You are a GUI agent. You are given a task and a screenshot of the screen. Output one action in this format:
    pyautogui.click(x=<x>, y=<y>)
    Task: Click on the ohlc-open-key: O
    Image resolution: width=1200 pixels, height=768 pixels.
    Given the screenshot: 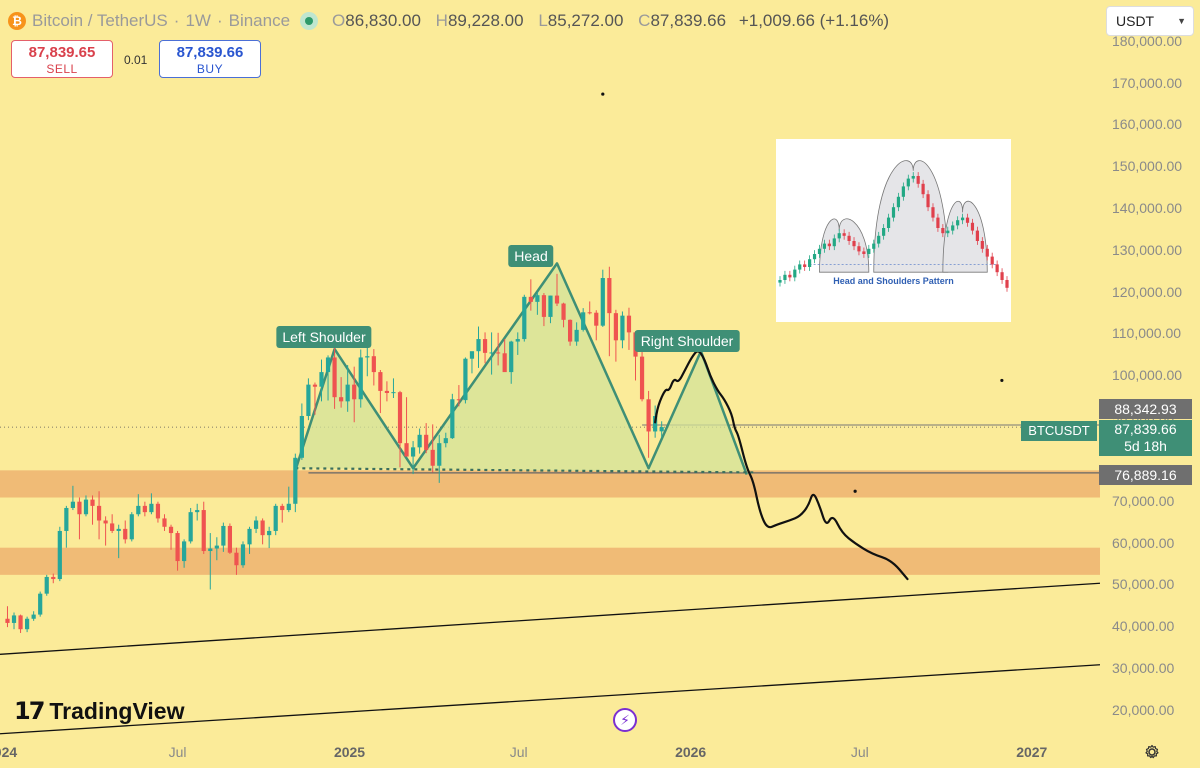 What is the action you would take?
    pyautogui.click(x=339, y=20)
    